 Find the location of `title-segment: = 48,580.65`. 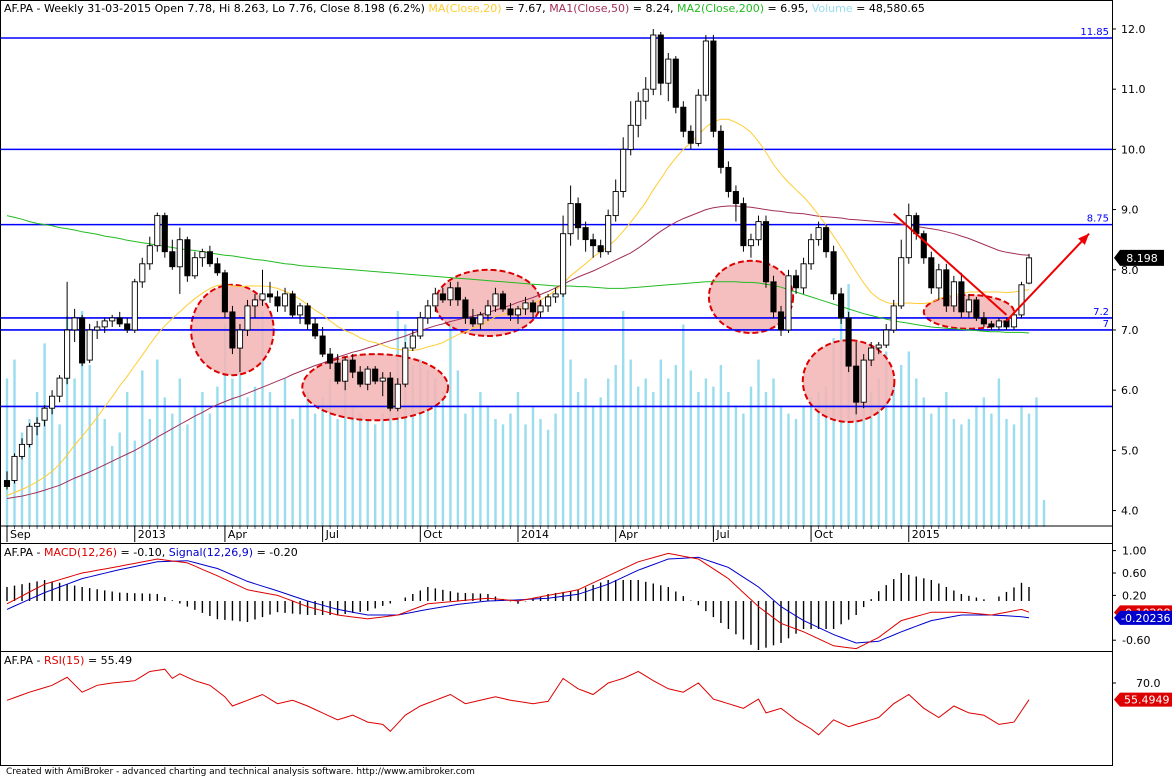

title-segment: = 48,580.65 is located at coordinates (889, 8).